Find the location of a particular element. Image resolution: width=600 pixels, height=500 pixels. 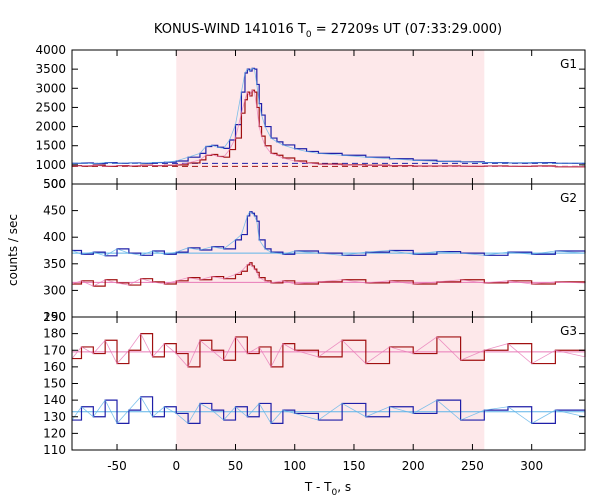

y-tick-label-g3-5: 160 is located at coordinates (54, 367).